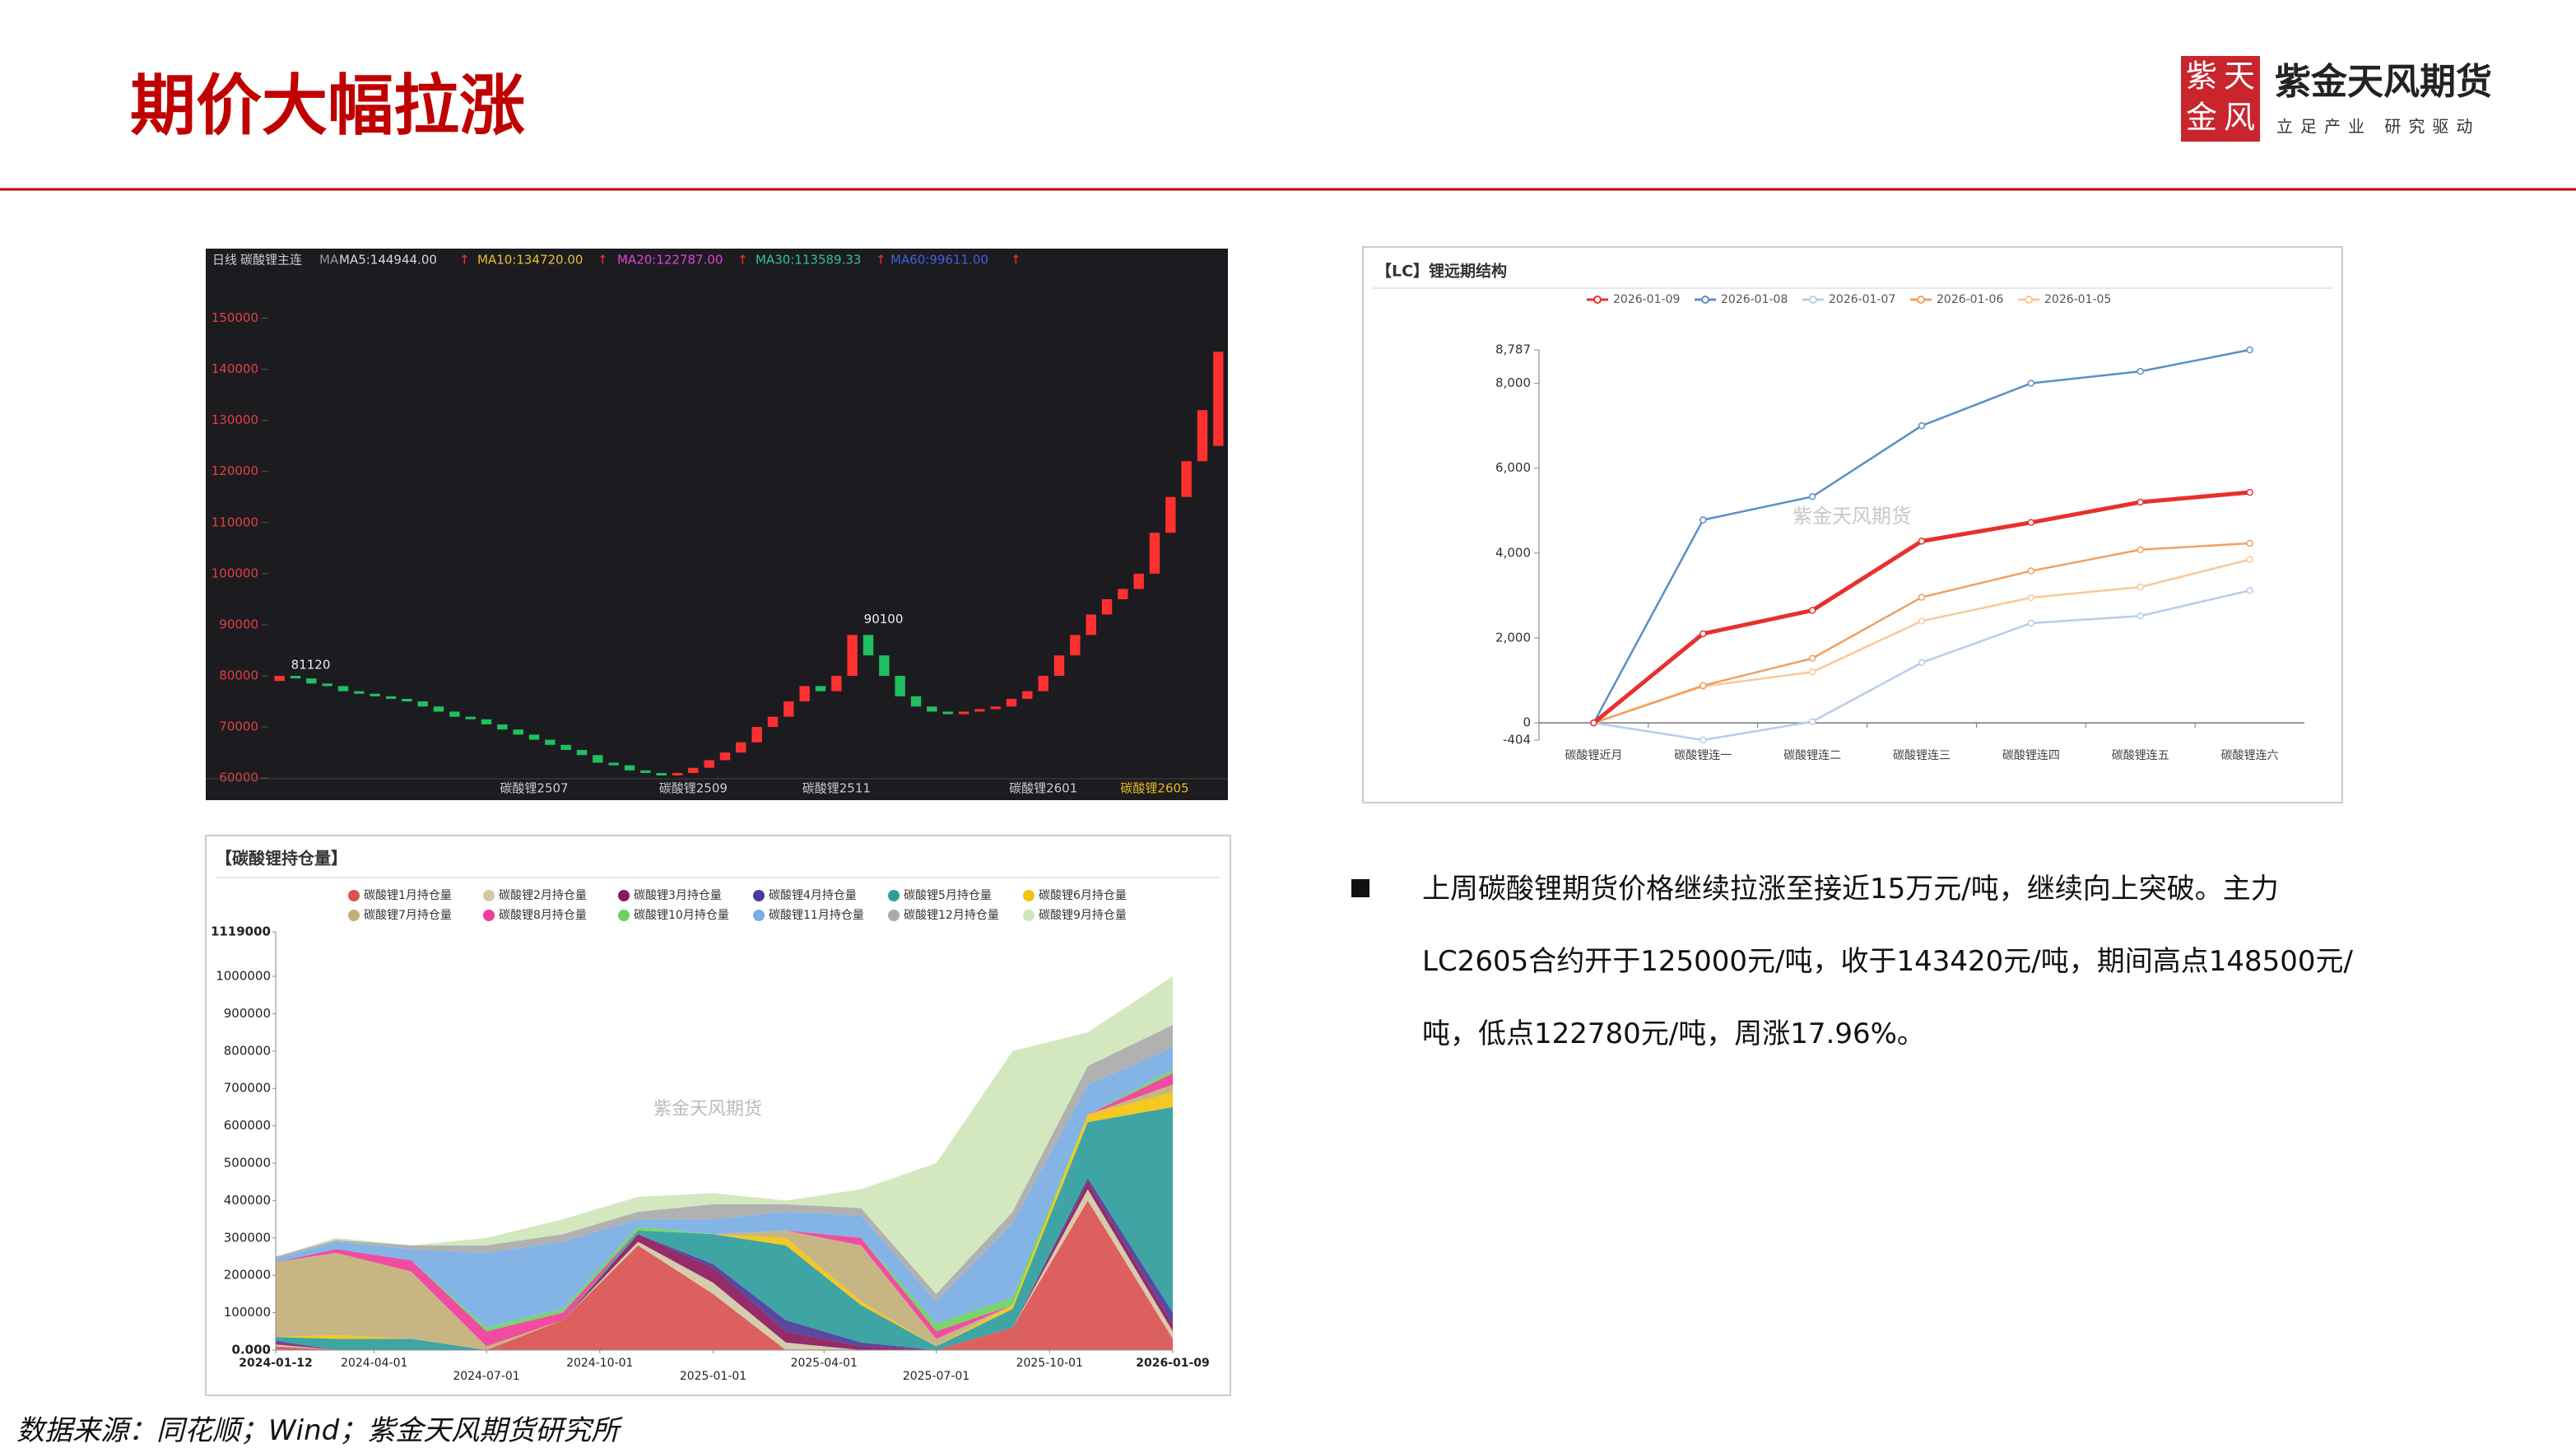 The width and height of the screenshot is (2576, 1448). I want to click on seal-char: 天, so click(2239, 76).